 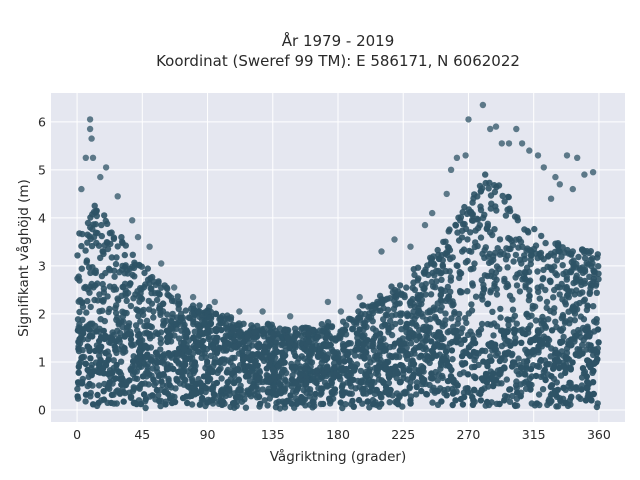 What do you see at coordinates (77, 434) in the screenshot?
I see `x-tick-label: 0` at bounding box center [77, 434].